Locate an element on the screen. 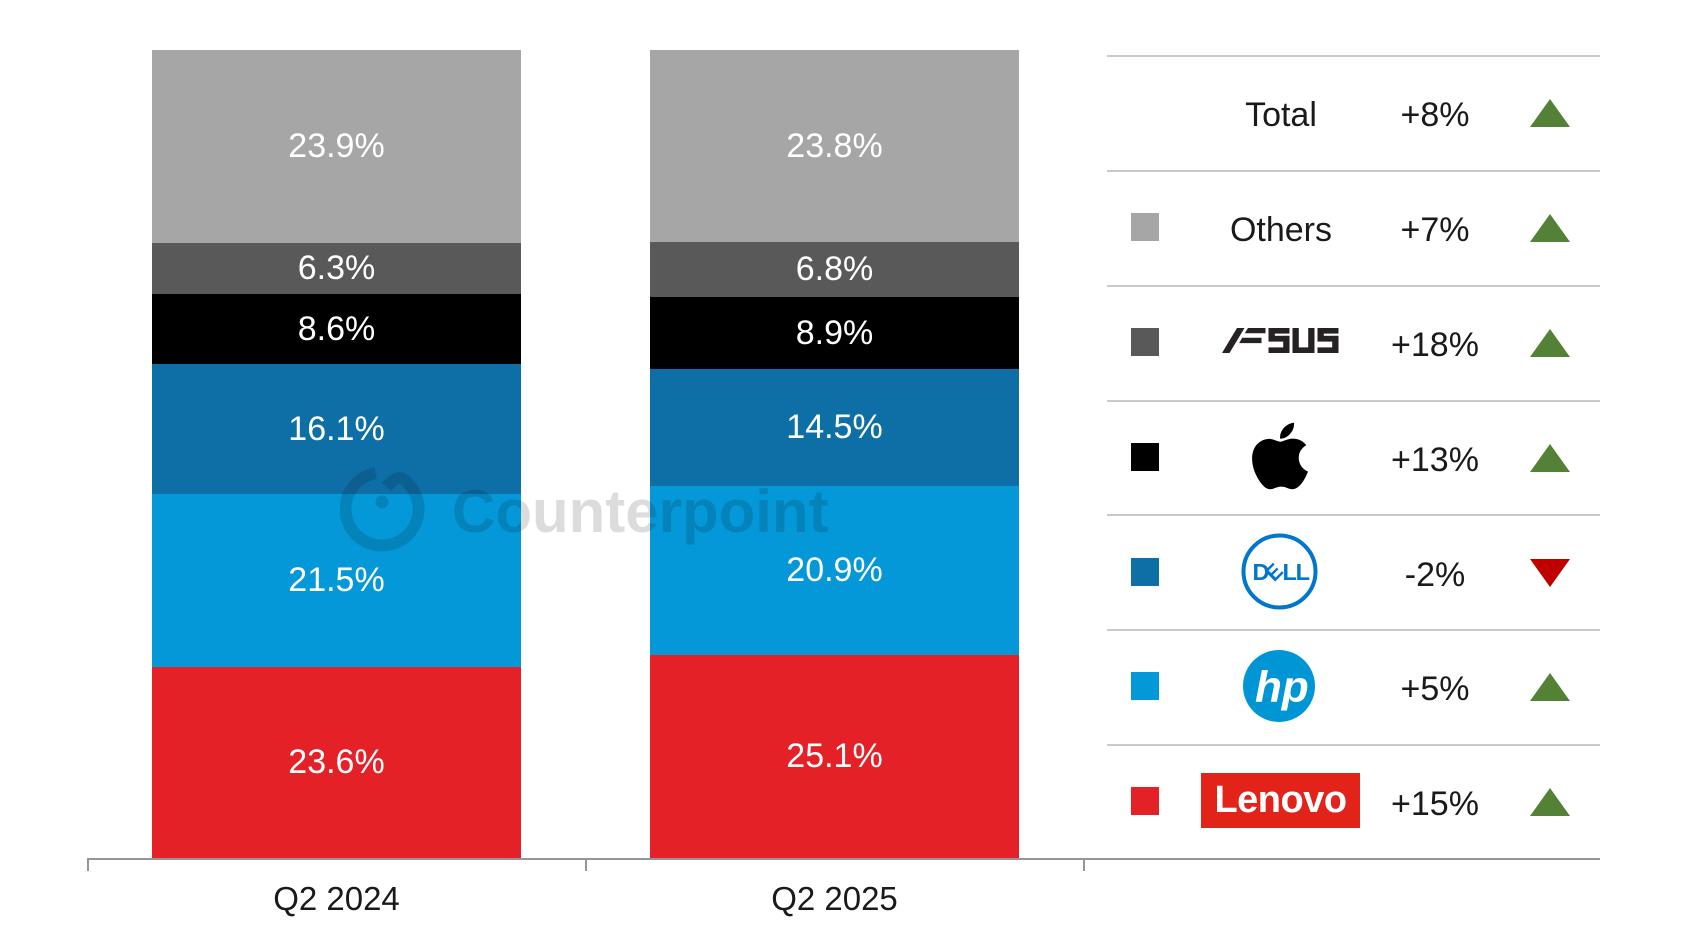 The image size is (1703, 950). svg-text: Counterpoint is located at coordinates (640, 511).